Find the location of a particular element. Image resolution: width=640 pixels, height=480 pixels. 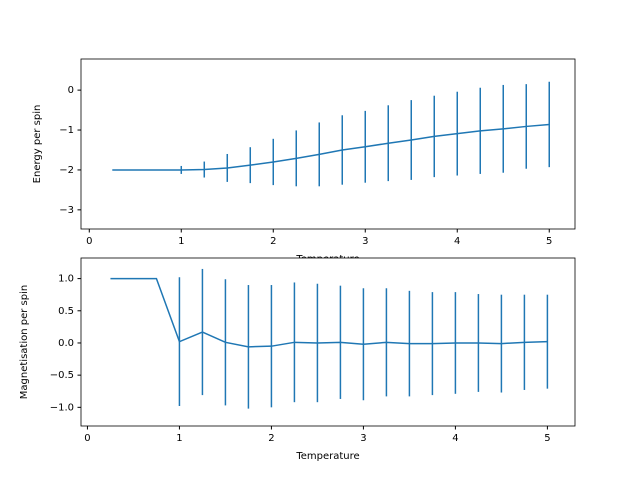

y-tick-label: −3 is located at coordinates (66, 210).